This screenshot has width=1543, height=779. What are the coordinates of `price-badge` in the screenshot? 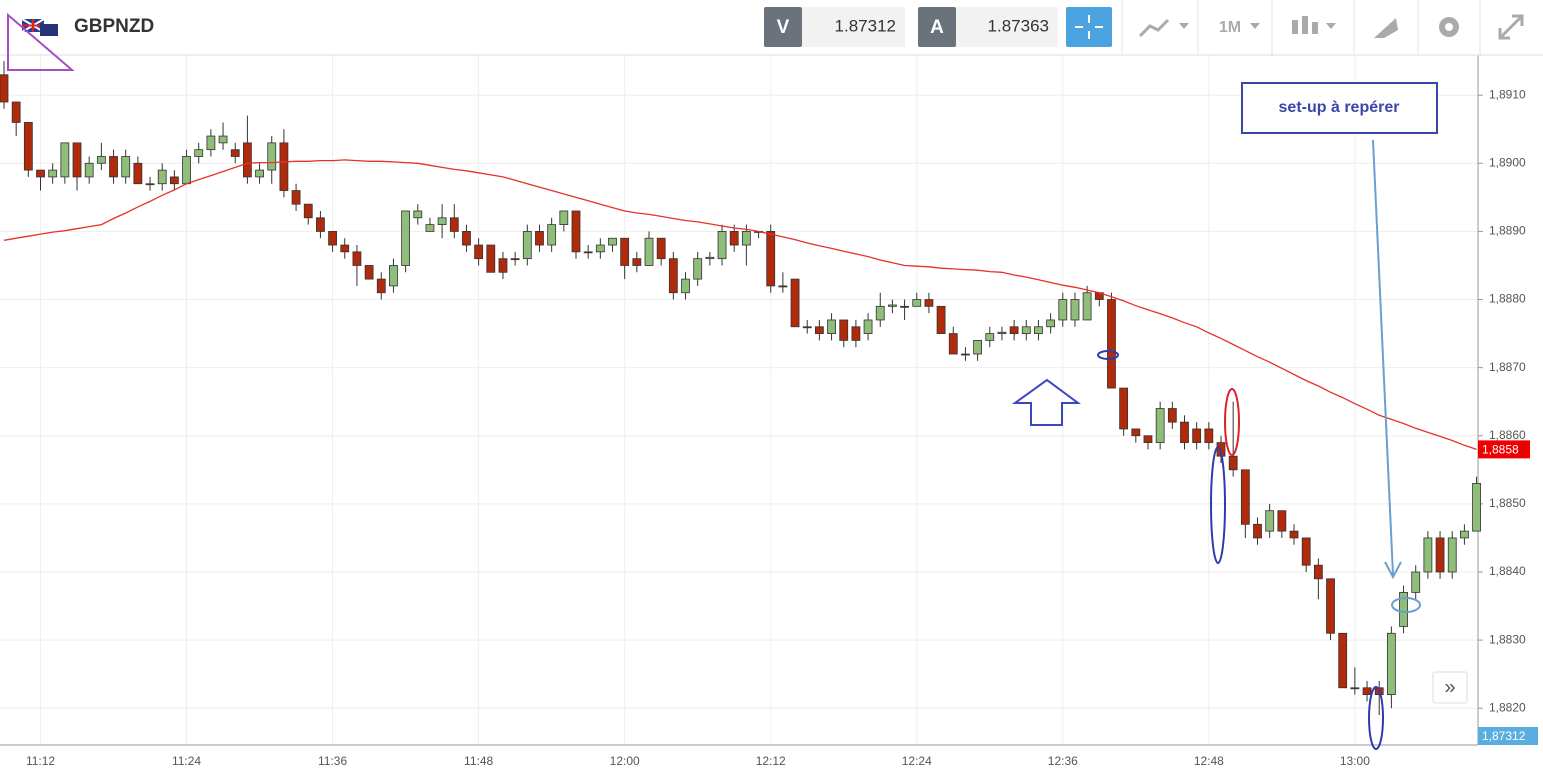 It's located at (1508, 736).